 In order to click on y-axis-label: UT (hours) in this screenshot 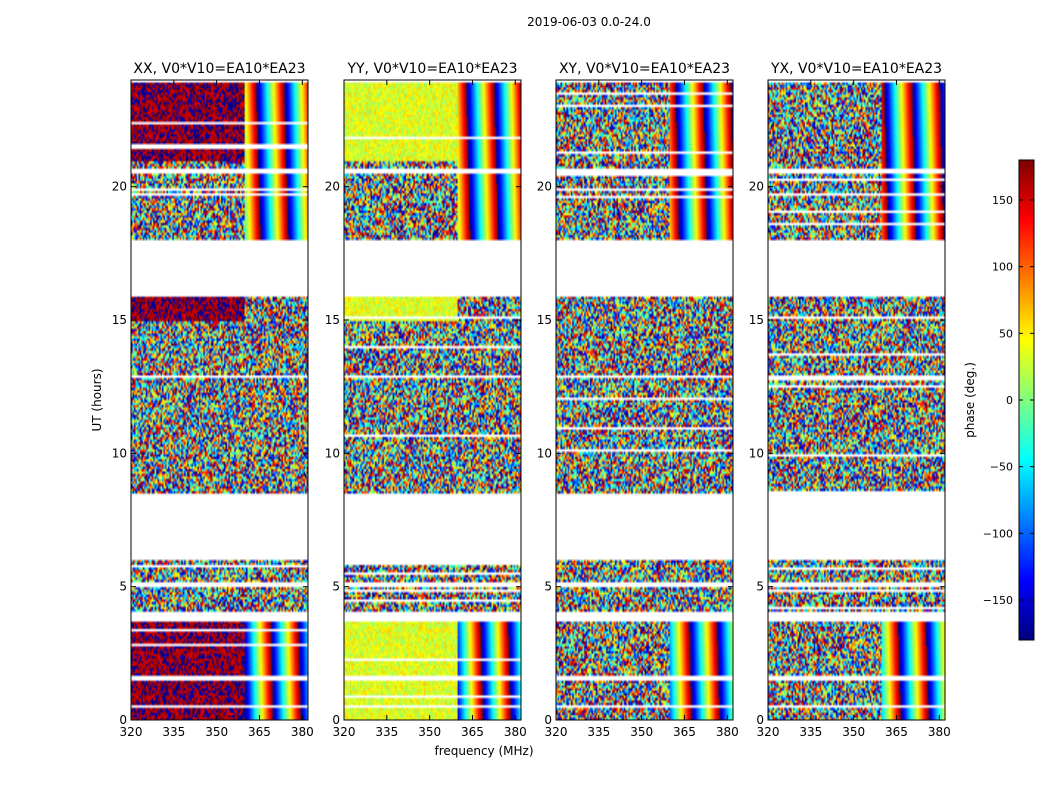, I will do `click(97, 399)`.